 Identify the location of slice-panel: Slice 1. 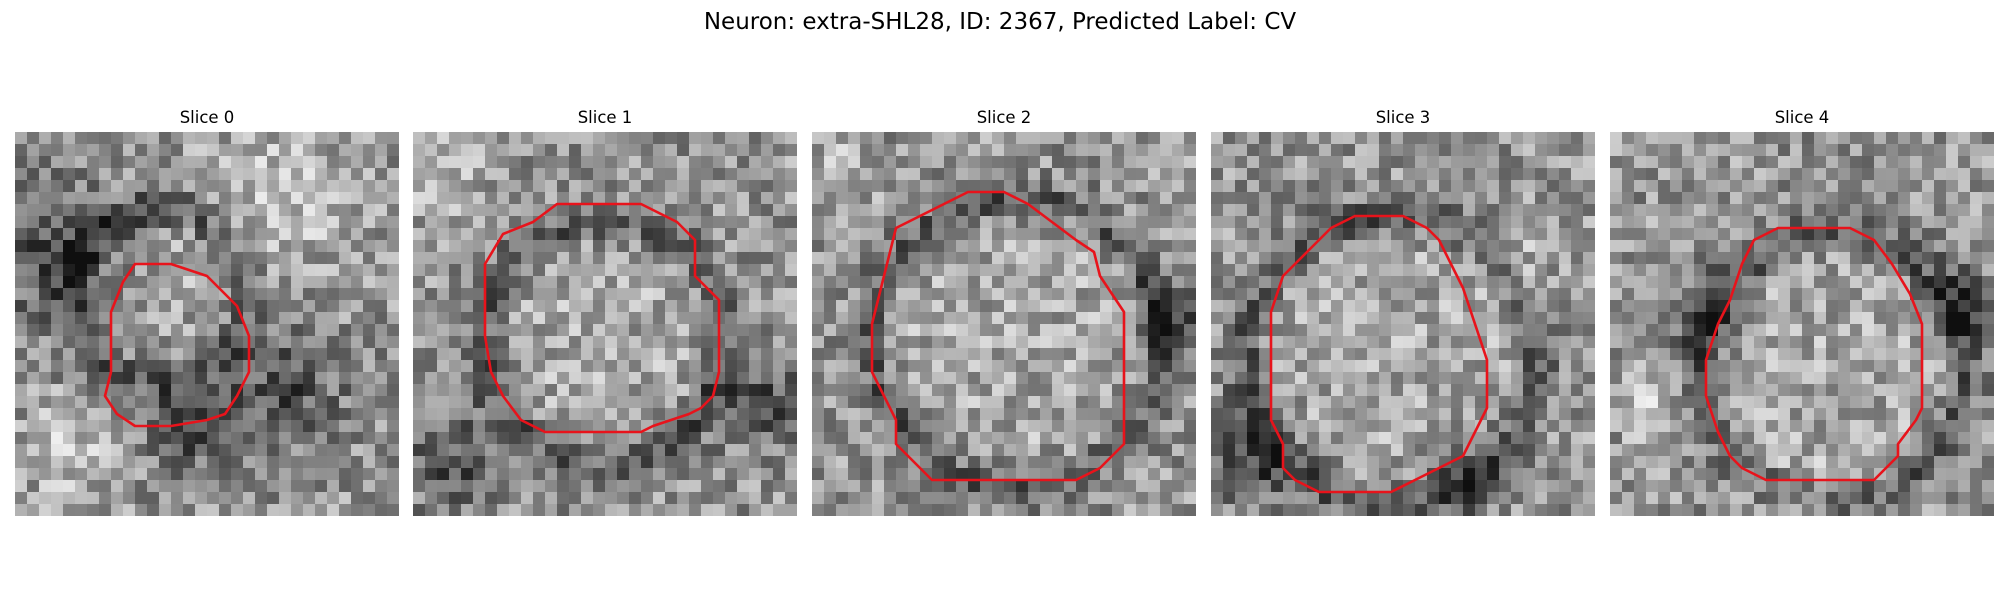
(605, 312).